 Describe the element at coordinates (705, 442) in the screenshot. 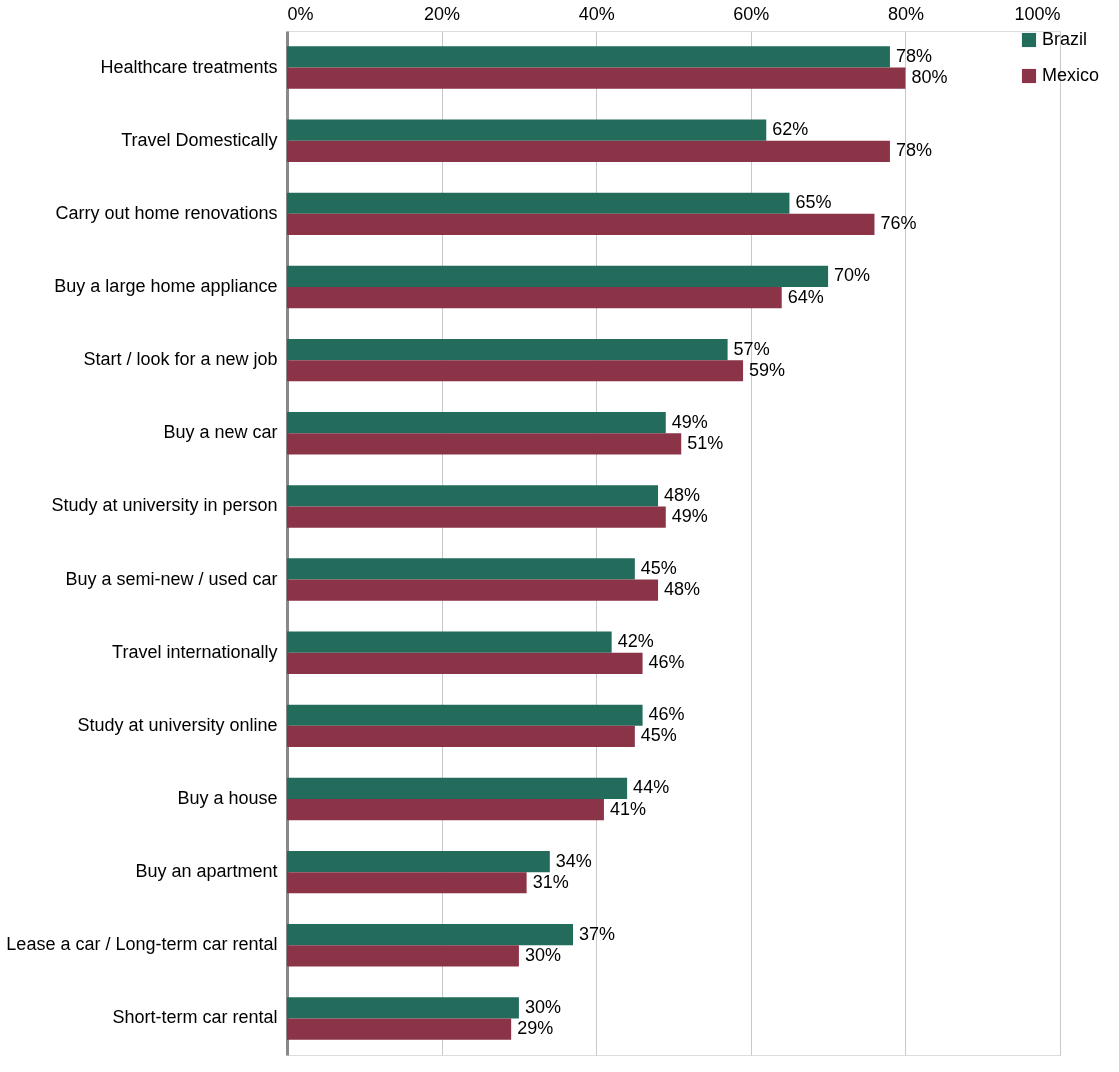

I see `data-label: 51%` at that location.